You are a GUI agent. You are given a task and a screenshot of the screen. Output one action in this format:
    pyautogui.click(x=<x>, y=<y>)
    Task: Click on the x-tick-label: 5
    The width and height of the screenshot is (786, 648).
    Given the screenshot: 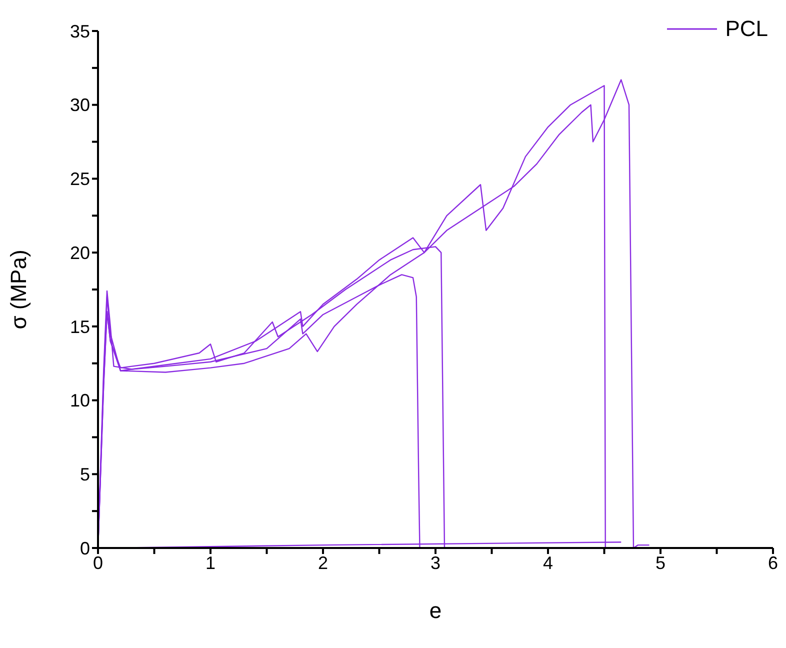 What is the action you would take?
    pyautogui.click(x=660, y=562)
    